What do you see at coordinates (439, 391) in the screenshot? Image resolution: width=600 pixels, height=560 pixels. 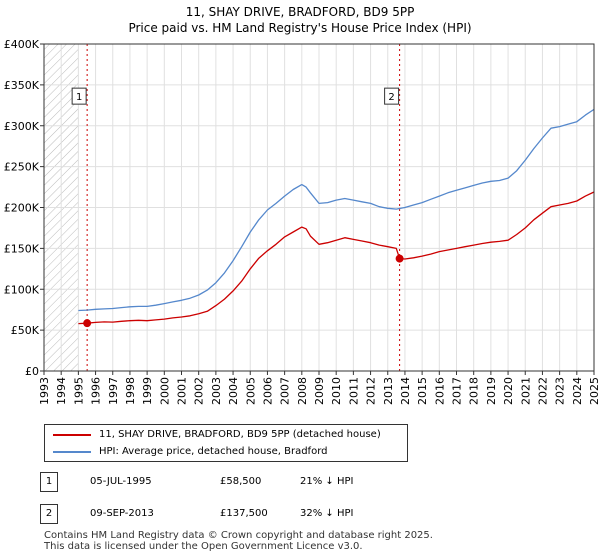 I see `x-tick-label: 2016` at bounding box center [439, 391].